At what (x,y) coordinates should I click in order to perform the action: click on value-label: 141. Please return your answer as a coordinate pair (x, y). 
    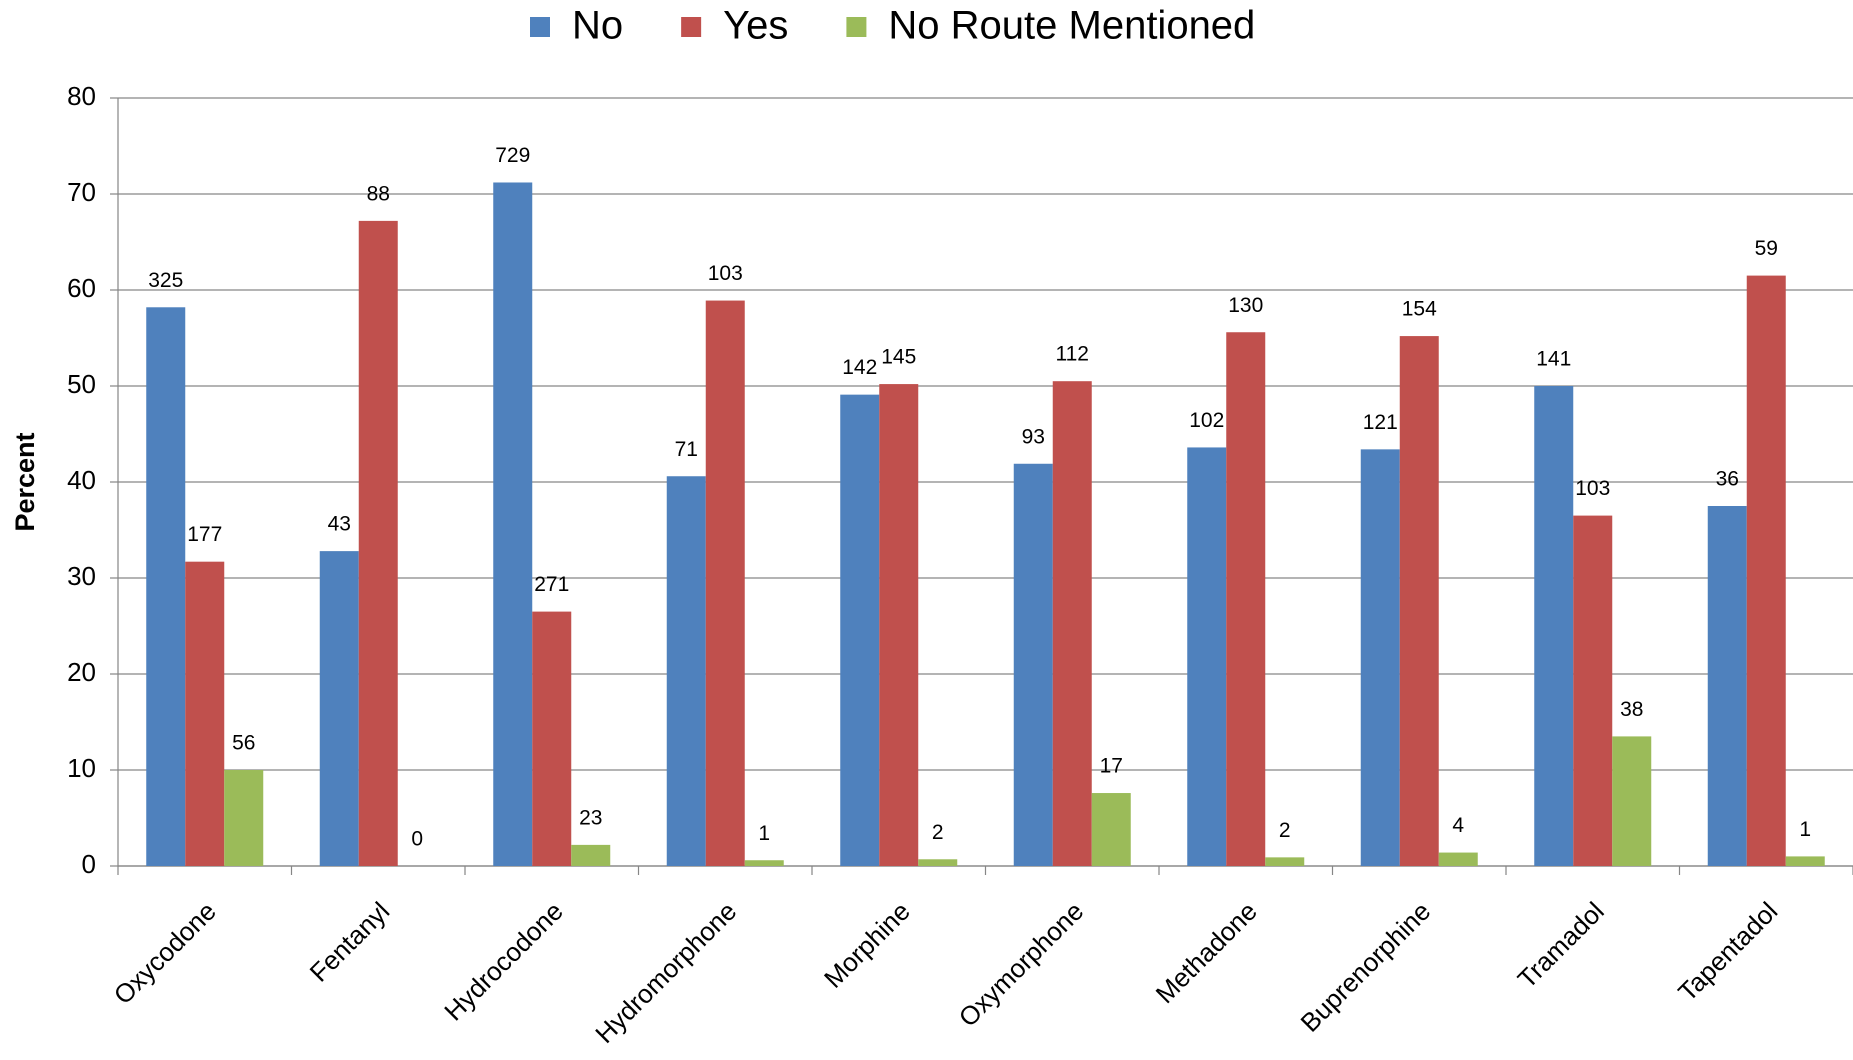
    Looking at the image, I should click on (1553, 359).